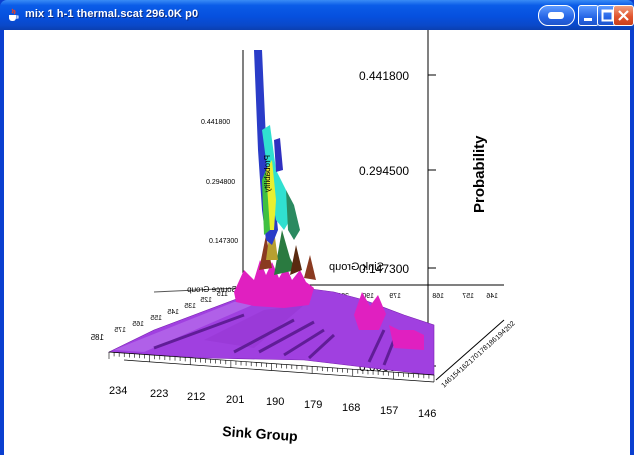 This screenshot has width=634, height=455. Describe the element at coordinates (206, 300) in the screenshot. I see `left-tick-6: 125` at that location.